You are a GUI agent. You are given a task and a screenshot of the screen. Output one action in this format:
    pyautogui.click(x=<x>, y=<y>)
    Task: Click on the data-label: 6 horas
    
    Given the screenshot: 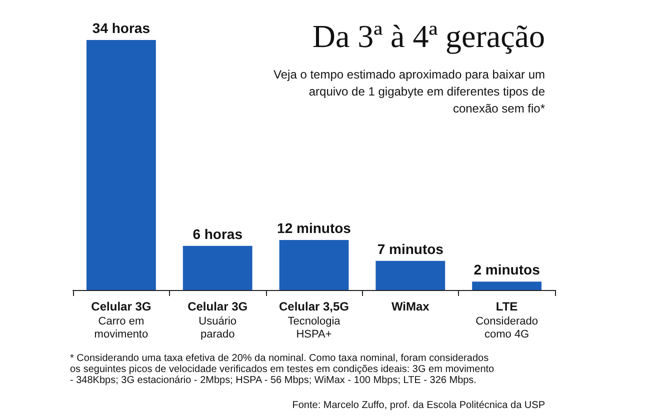 What is the action you would take?
    pyautogui.click(x=217, y=234)
    